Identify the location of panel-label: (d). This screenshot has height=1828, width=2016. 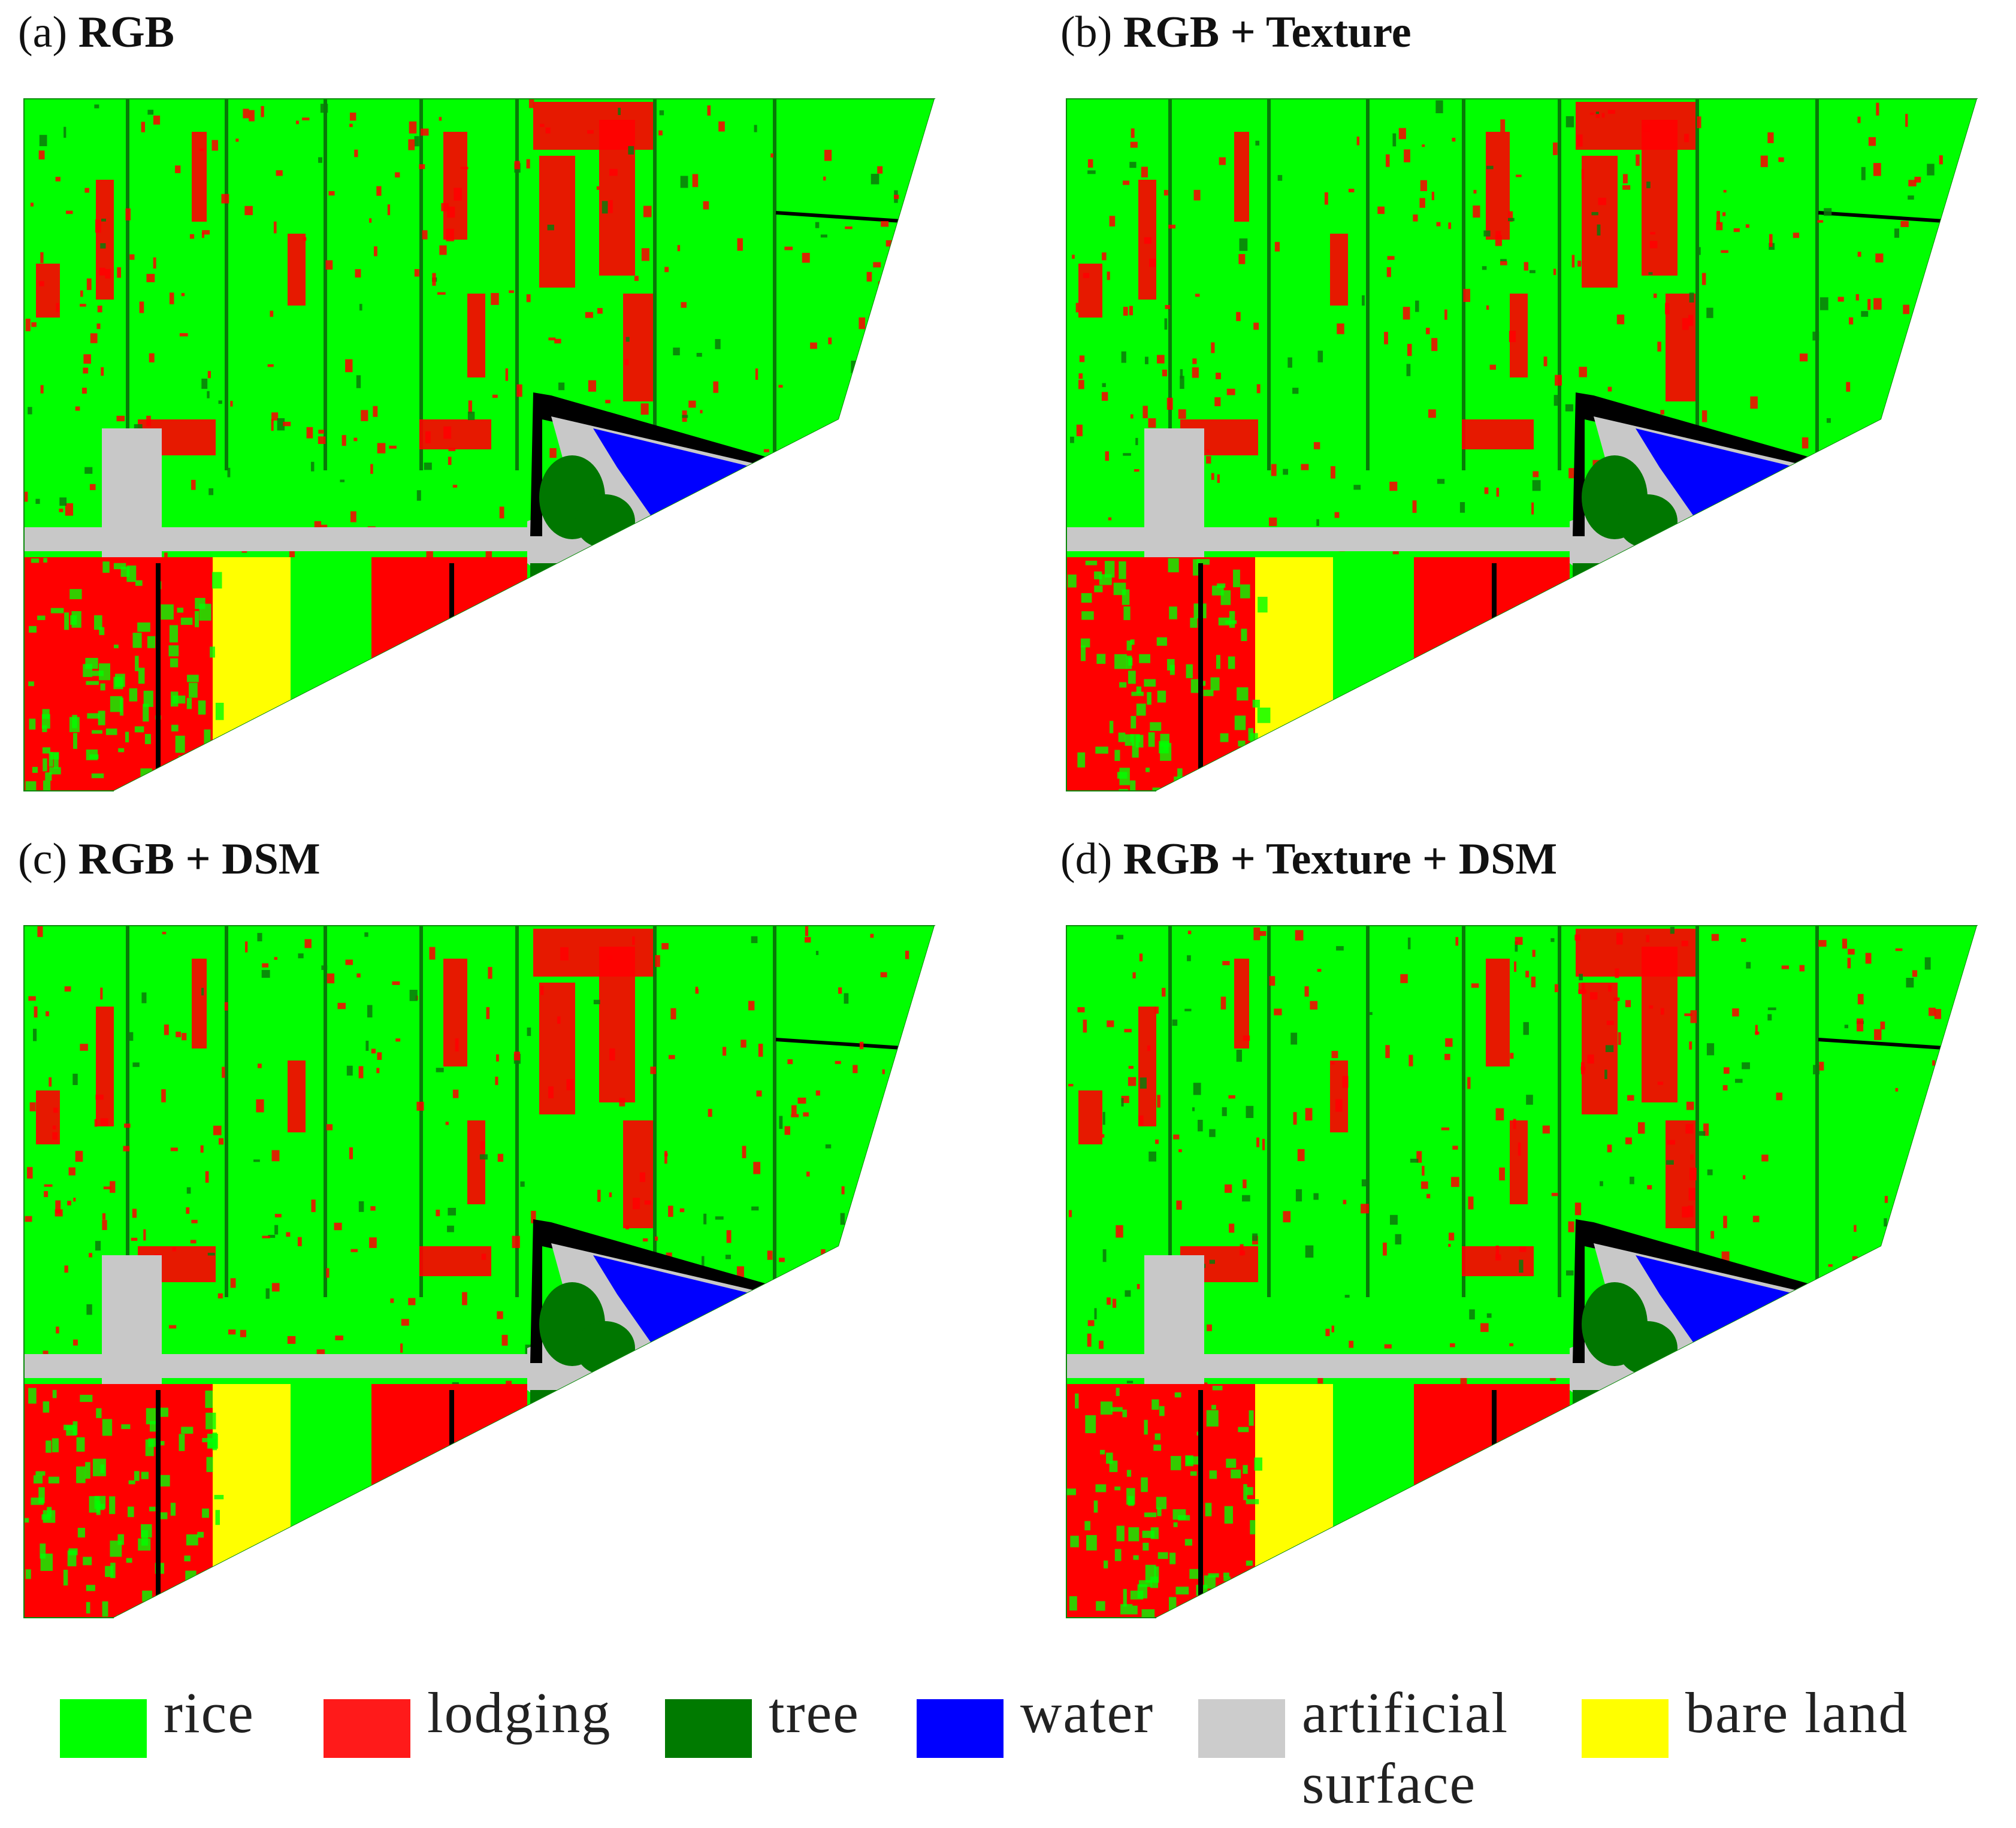
(1086, 859).